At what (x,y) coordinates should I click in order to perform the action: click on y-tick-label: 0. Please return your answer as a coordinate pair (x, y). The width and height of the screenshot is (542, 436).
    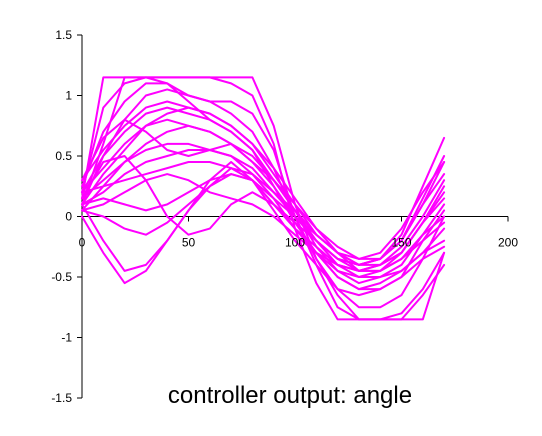
    Looking at the image, I should click on (68, 217).